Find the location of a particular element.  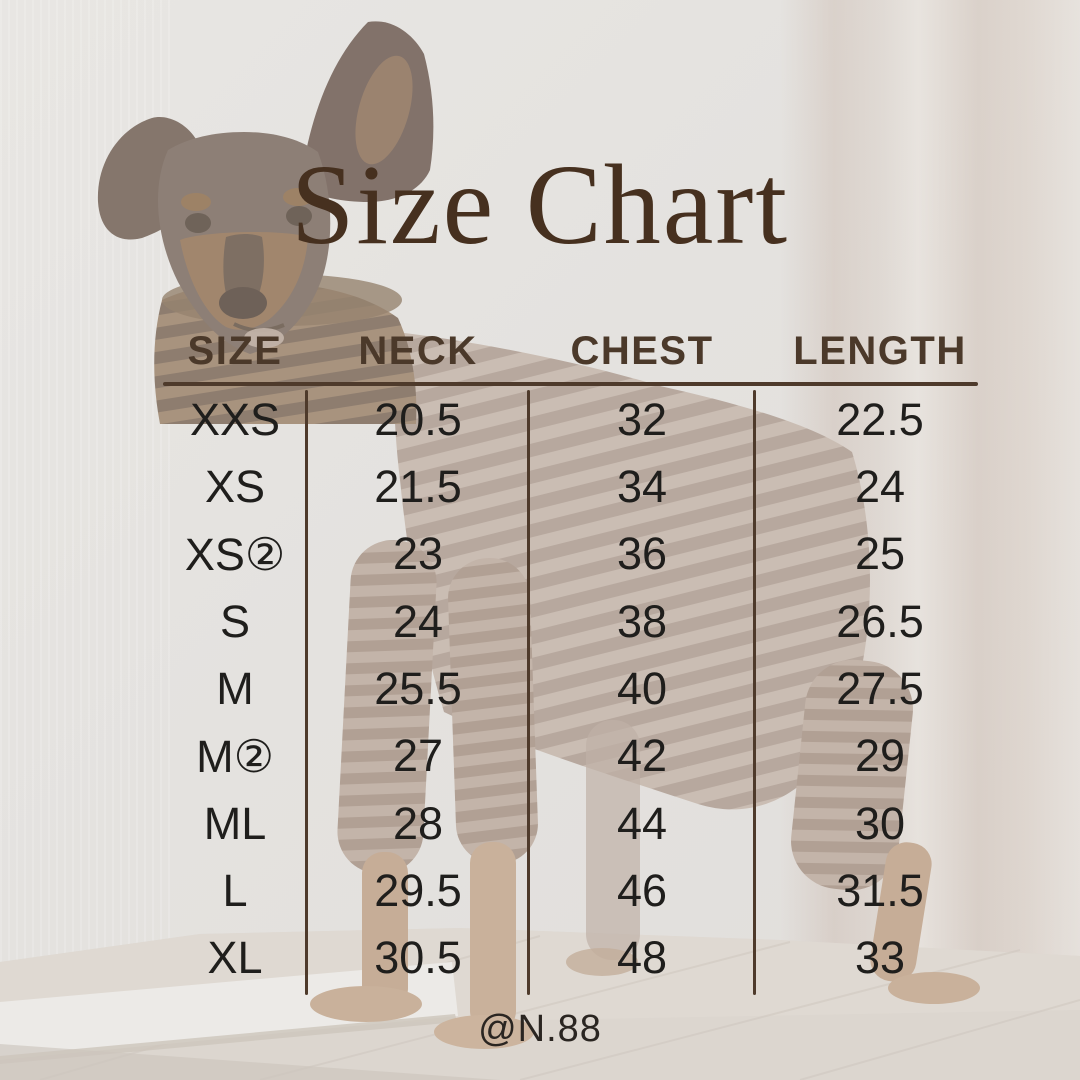

page-title: Size Chart is located at coordinates (540, 204).